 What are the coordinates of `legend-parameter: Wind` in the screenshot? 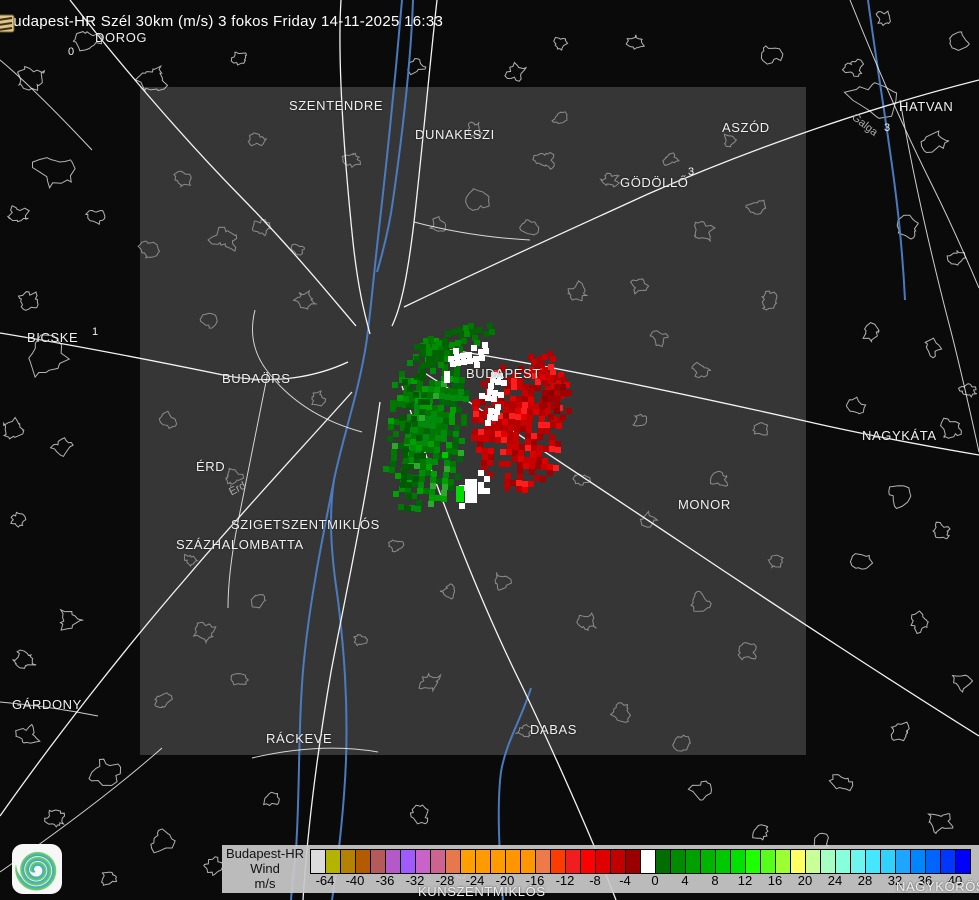 It's located at (265, 868).